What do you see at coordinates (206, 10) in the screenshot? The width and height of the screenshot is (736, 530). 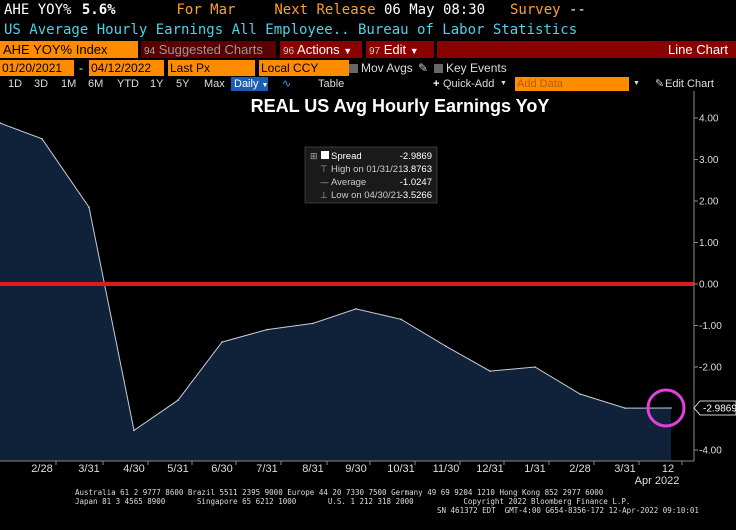 I see `period-label: For Mar` at bounding box center [206, 10].